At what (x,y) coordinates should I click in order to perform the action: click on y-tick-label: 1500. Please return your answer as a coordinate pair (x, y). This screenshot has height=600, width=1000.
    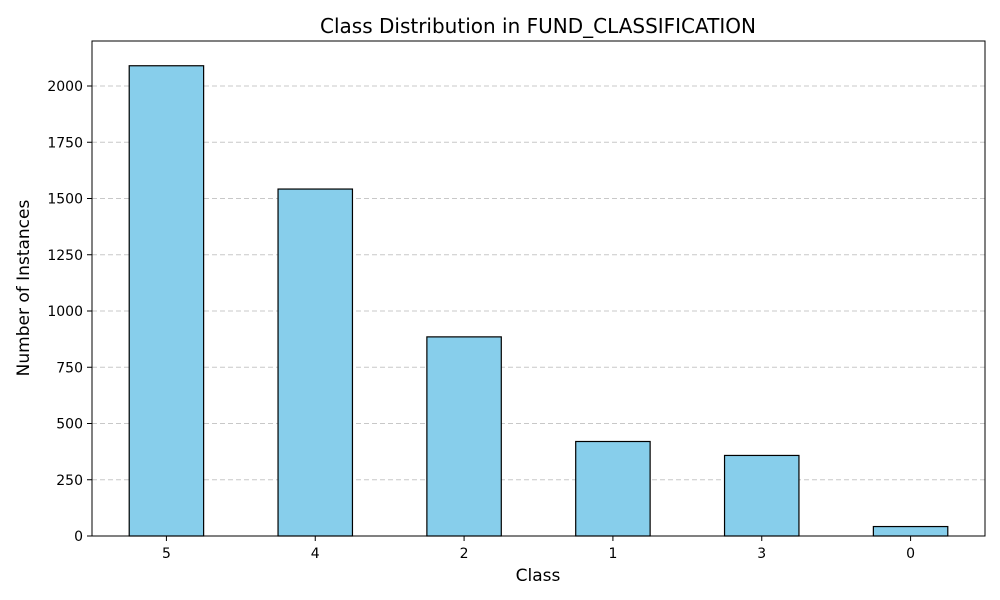
    Looking at the image, I should click on (65, 200).